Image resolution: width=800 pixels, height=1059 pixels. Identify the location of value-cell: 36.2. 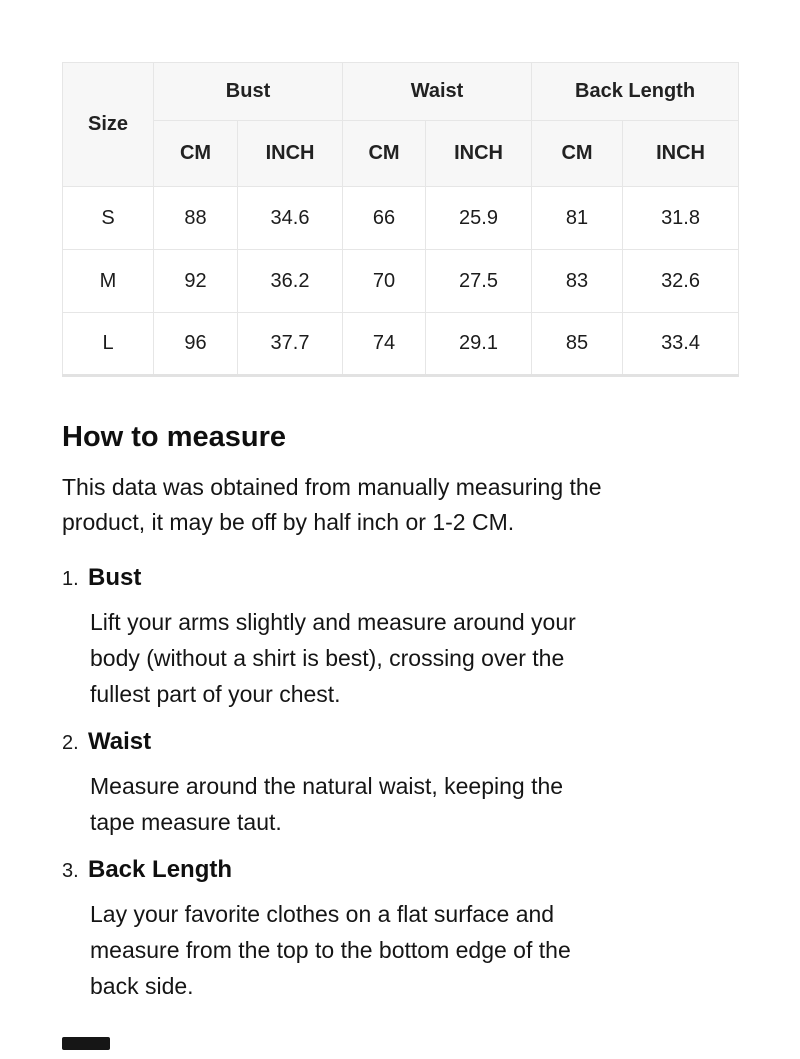
(290, 281).